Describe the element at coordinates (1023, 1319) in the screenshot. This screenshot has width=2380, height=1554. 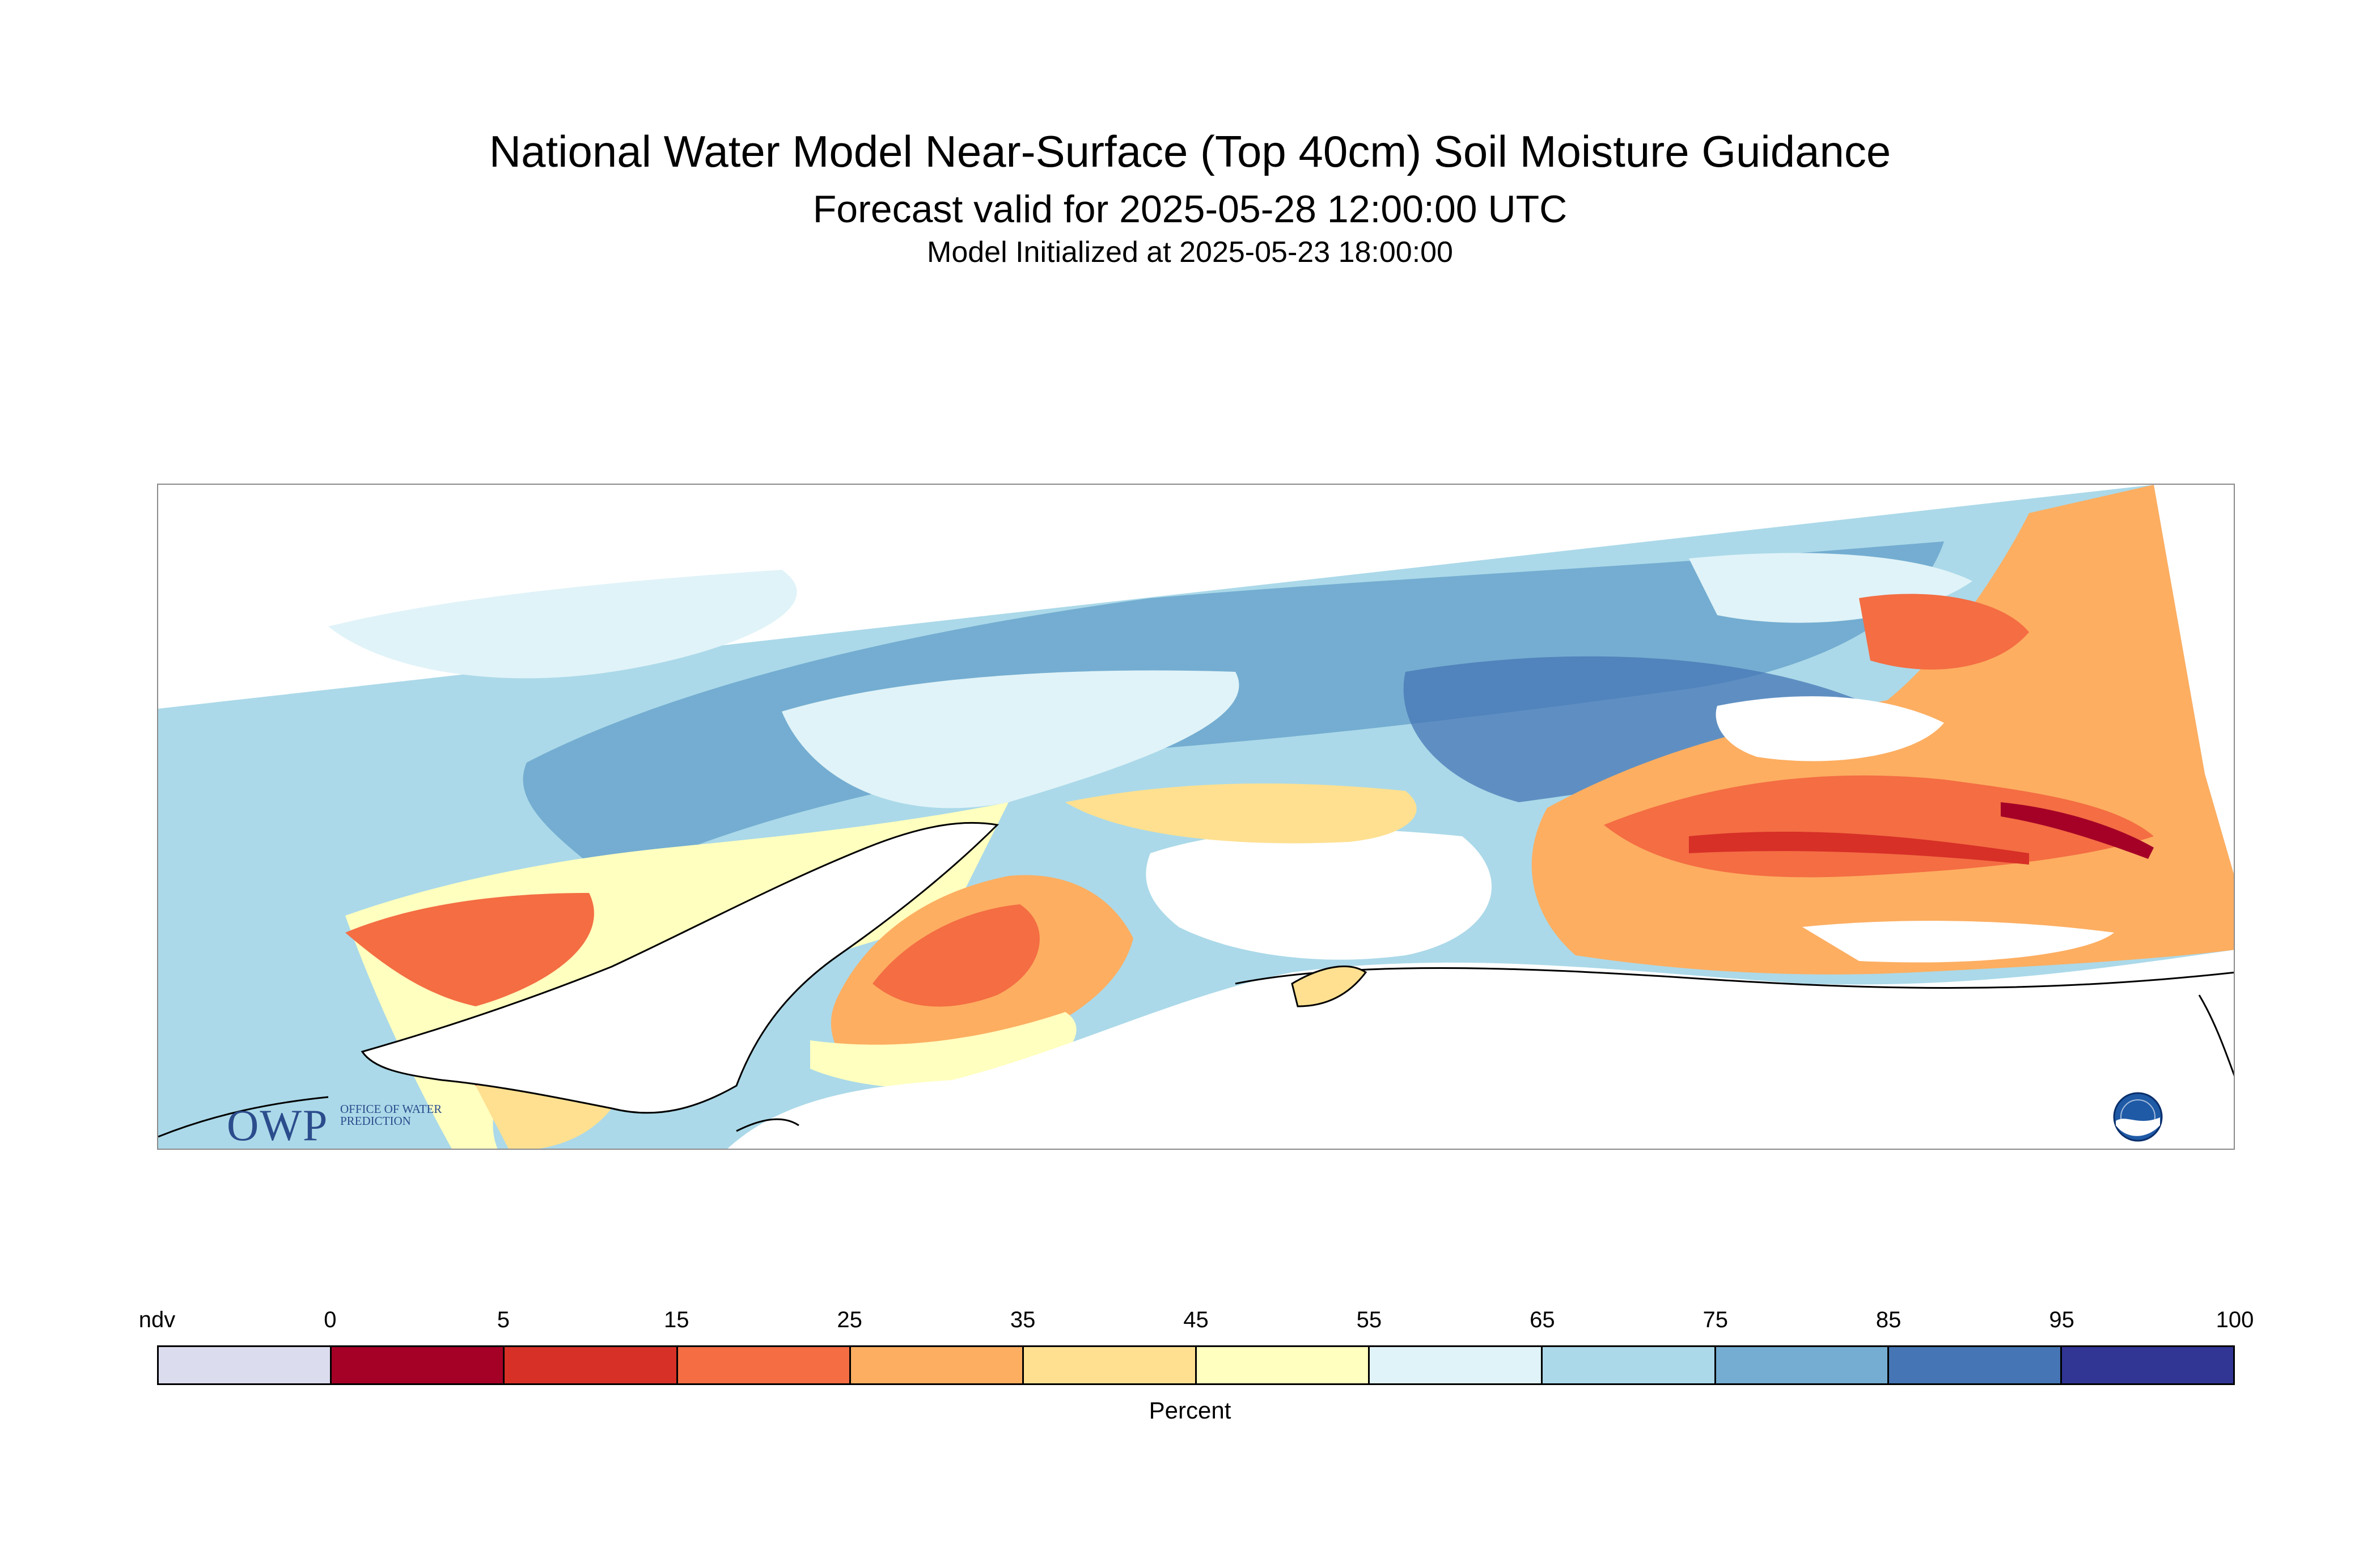
I see `legend-tick-label: 35` at that location.